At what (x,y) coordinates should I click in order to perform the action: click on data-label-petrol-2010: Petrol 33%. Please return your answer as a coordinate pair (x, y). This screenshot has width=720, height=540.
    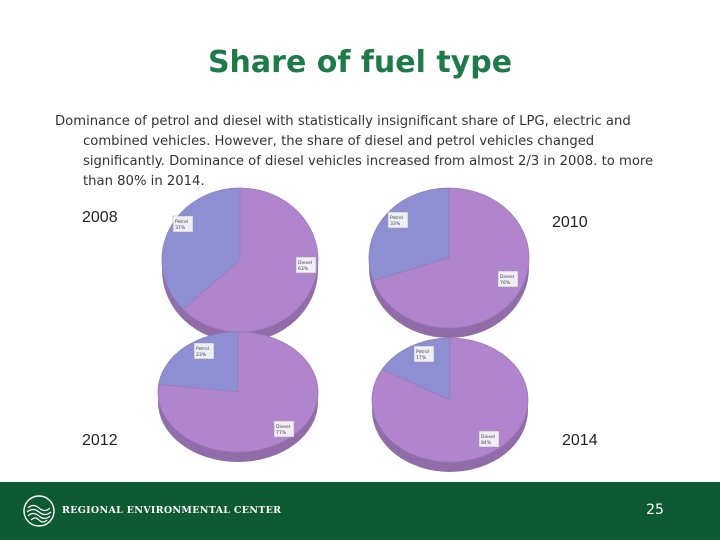
    Looking at the image, I should click on (396, 221).